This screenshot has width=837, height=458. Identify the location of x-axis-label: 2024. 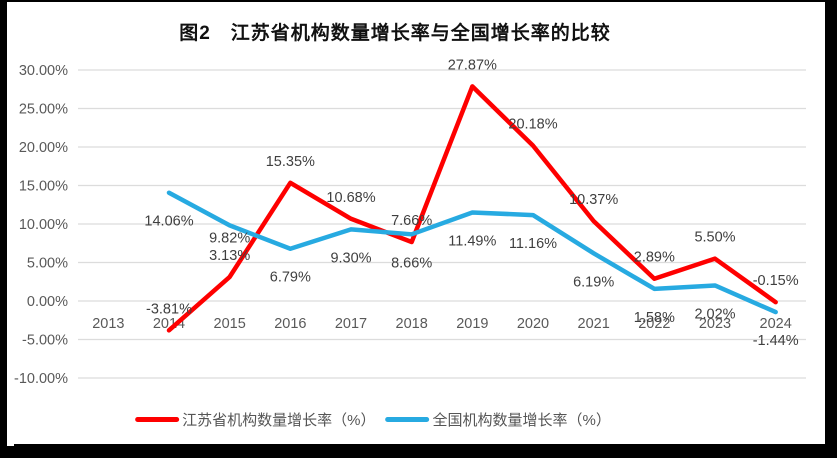
(776, 324).